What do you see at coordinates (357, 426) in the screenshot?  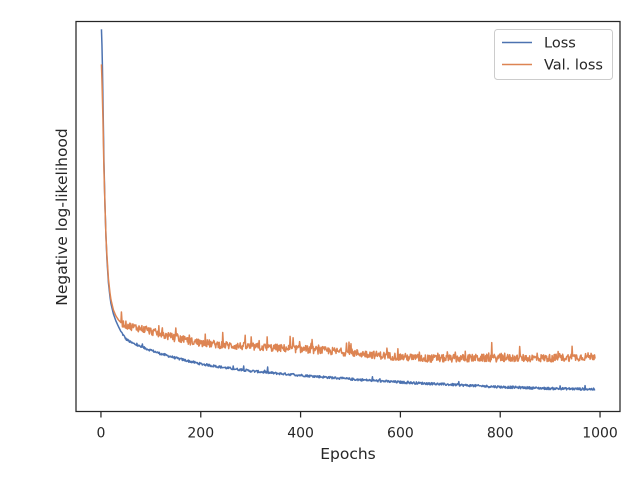 I see `x-axis: 0 200 400 600 800 1000` at bounding box center [357, 426].